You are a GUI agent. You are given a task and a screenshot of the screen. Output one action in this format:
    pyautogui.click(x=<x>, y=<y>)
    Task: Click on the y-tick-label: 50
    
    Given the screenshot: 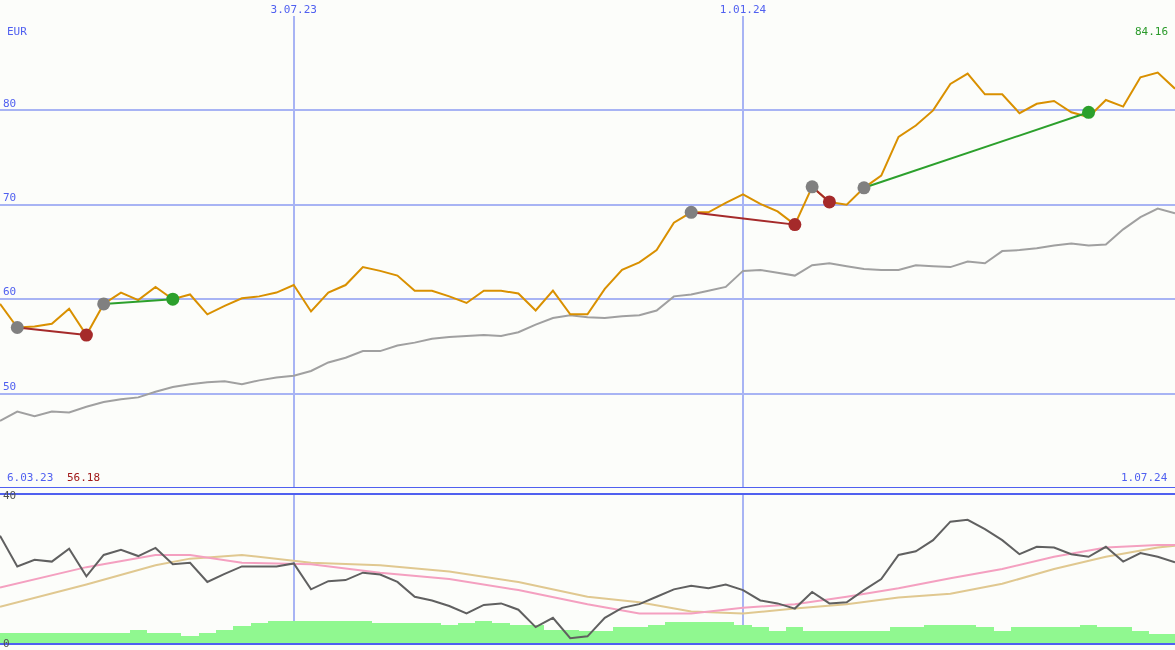 What is the action you would take?
    pyautogui.click(x=10, y=386)
    